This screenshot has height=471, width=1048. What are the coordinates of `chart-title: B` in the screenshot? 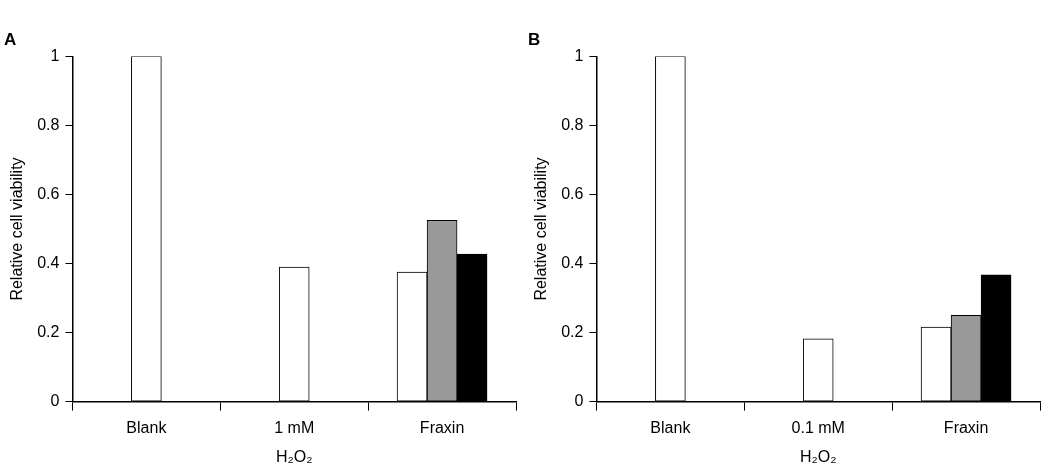 It's located at (534, 39).